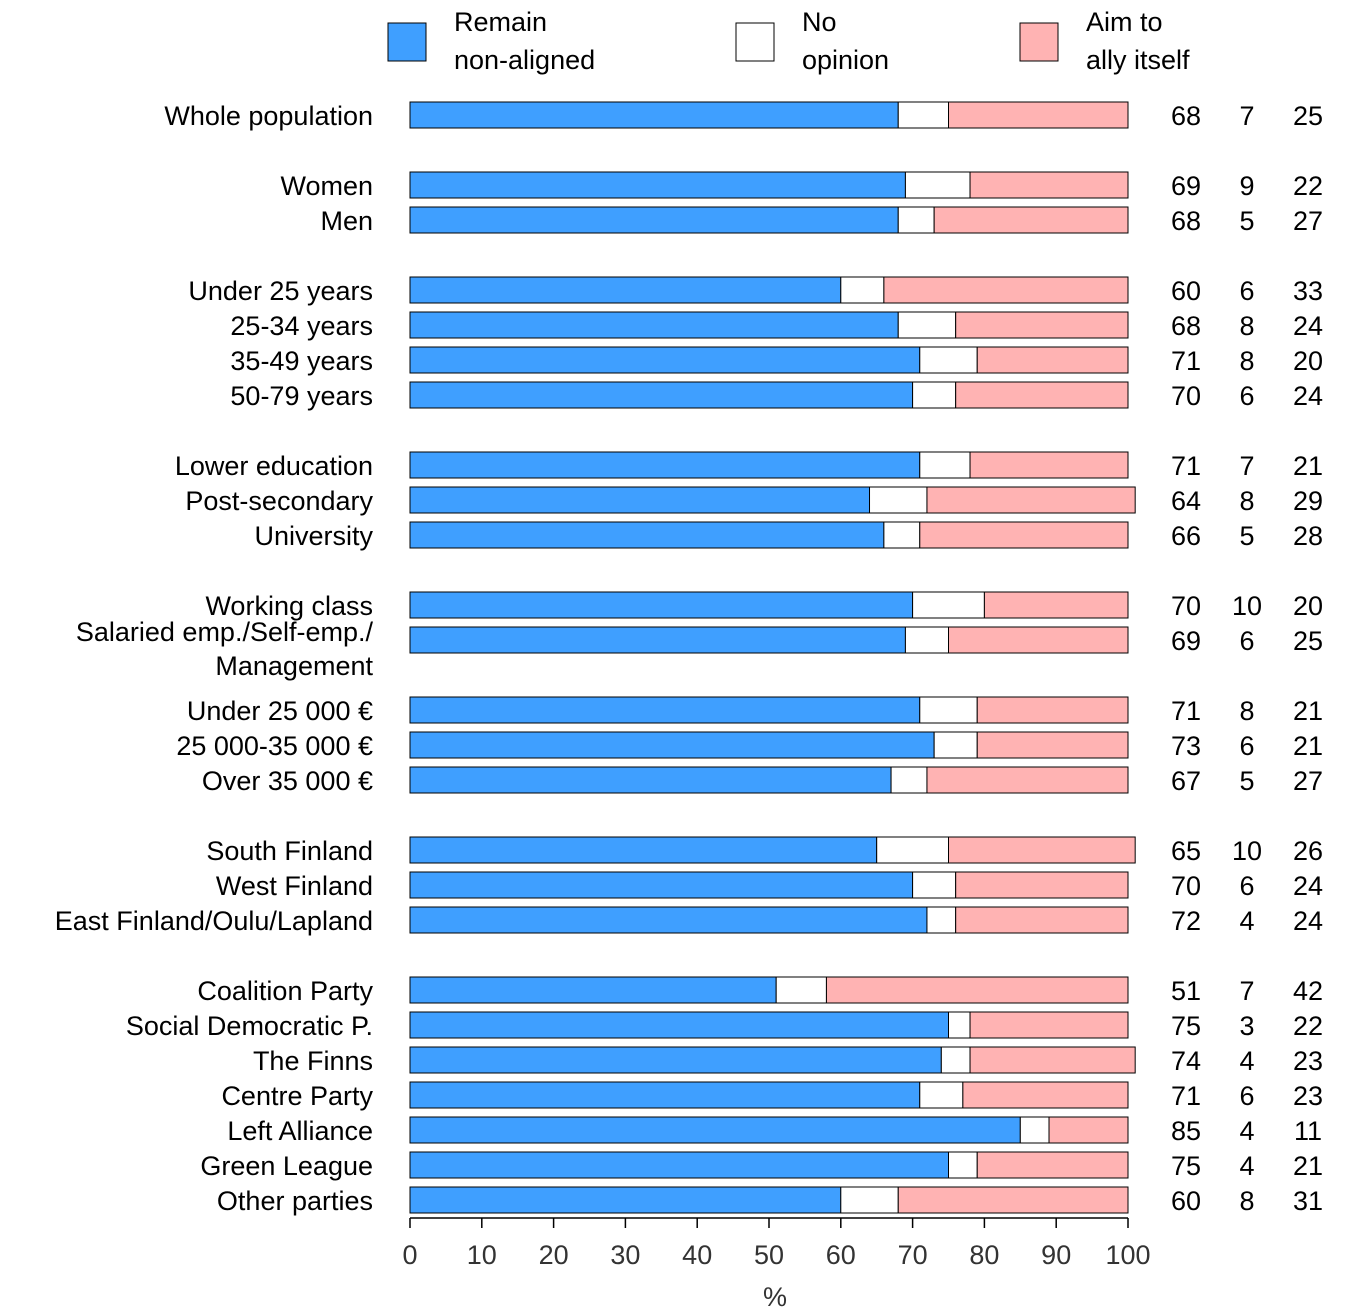 This screenshot has height=1314, width=1346. Describe the element at coordinates (1246, 991) in the screenshot. I see `value-label-no-opinion: 7` at that location.